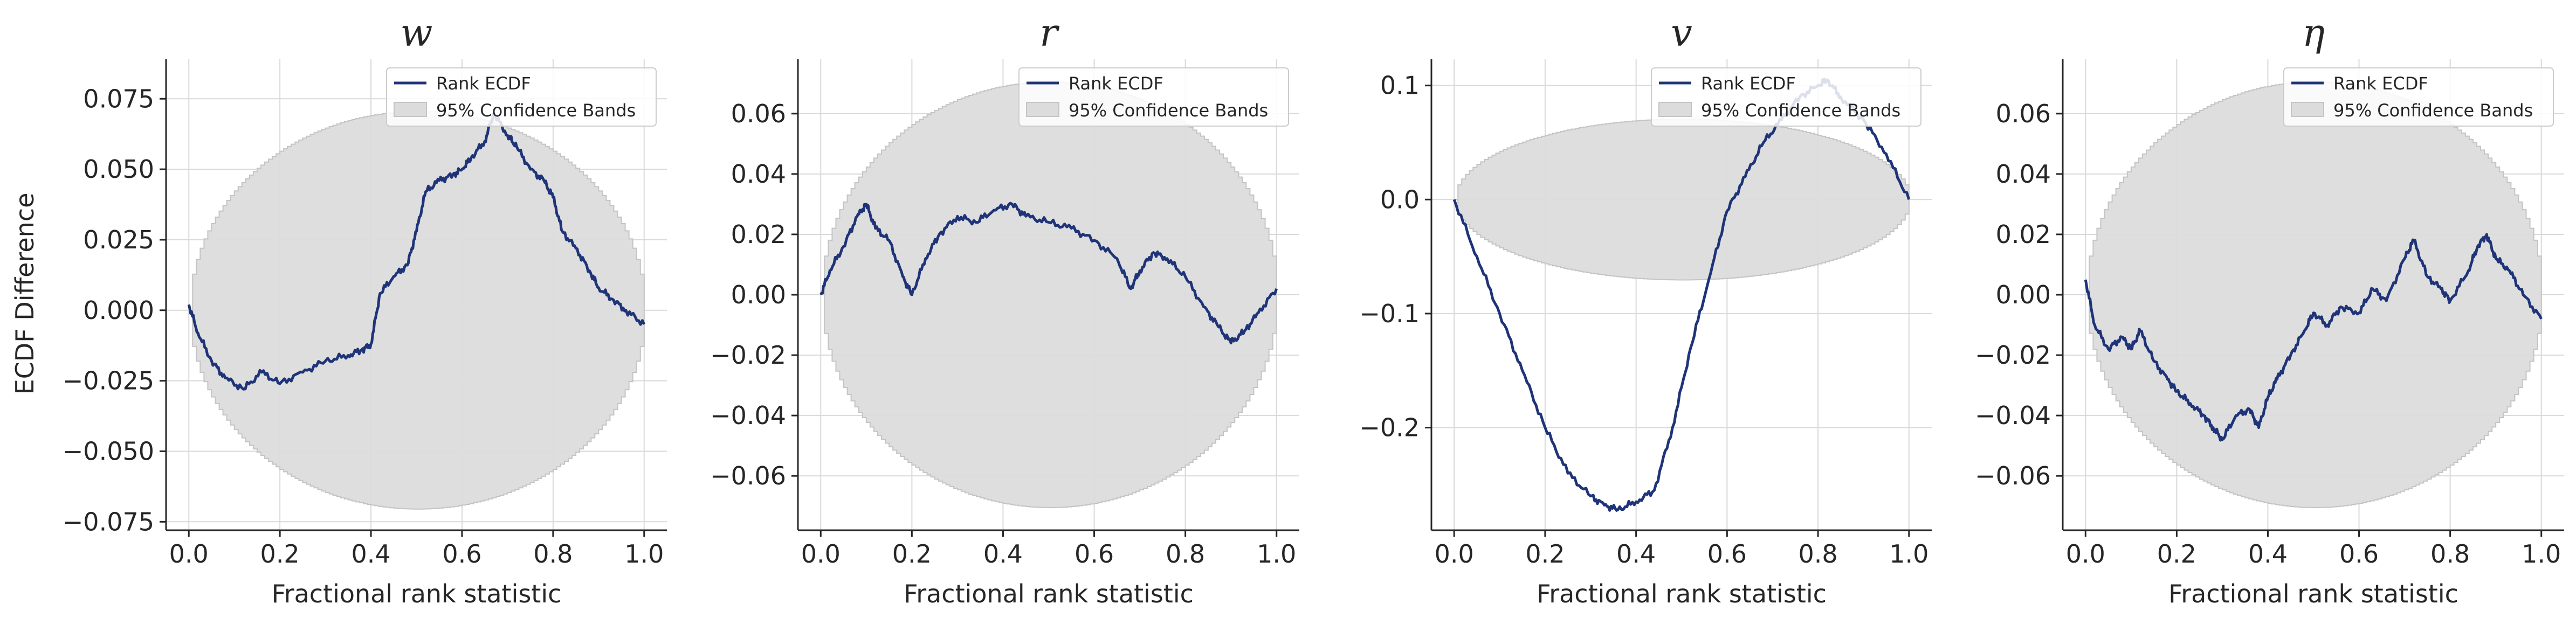 The width and height of the screenshot is (2576, 624). I want to click on panel-title: w, so click(417, 33).